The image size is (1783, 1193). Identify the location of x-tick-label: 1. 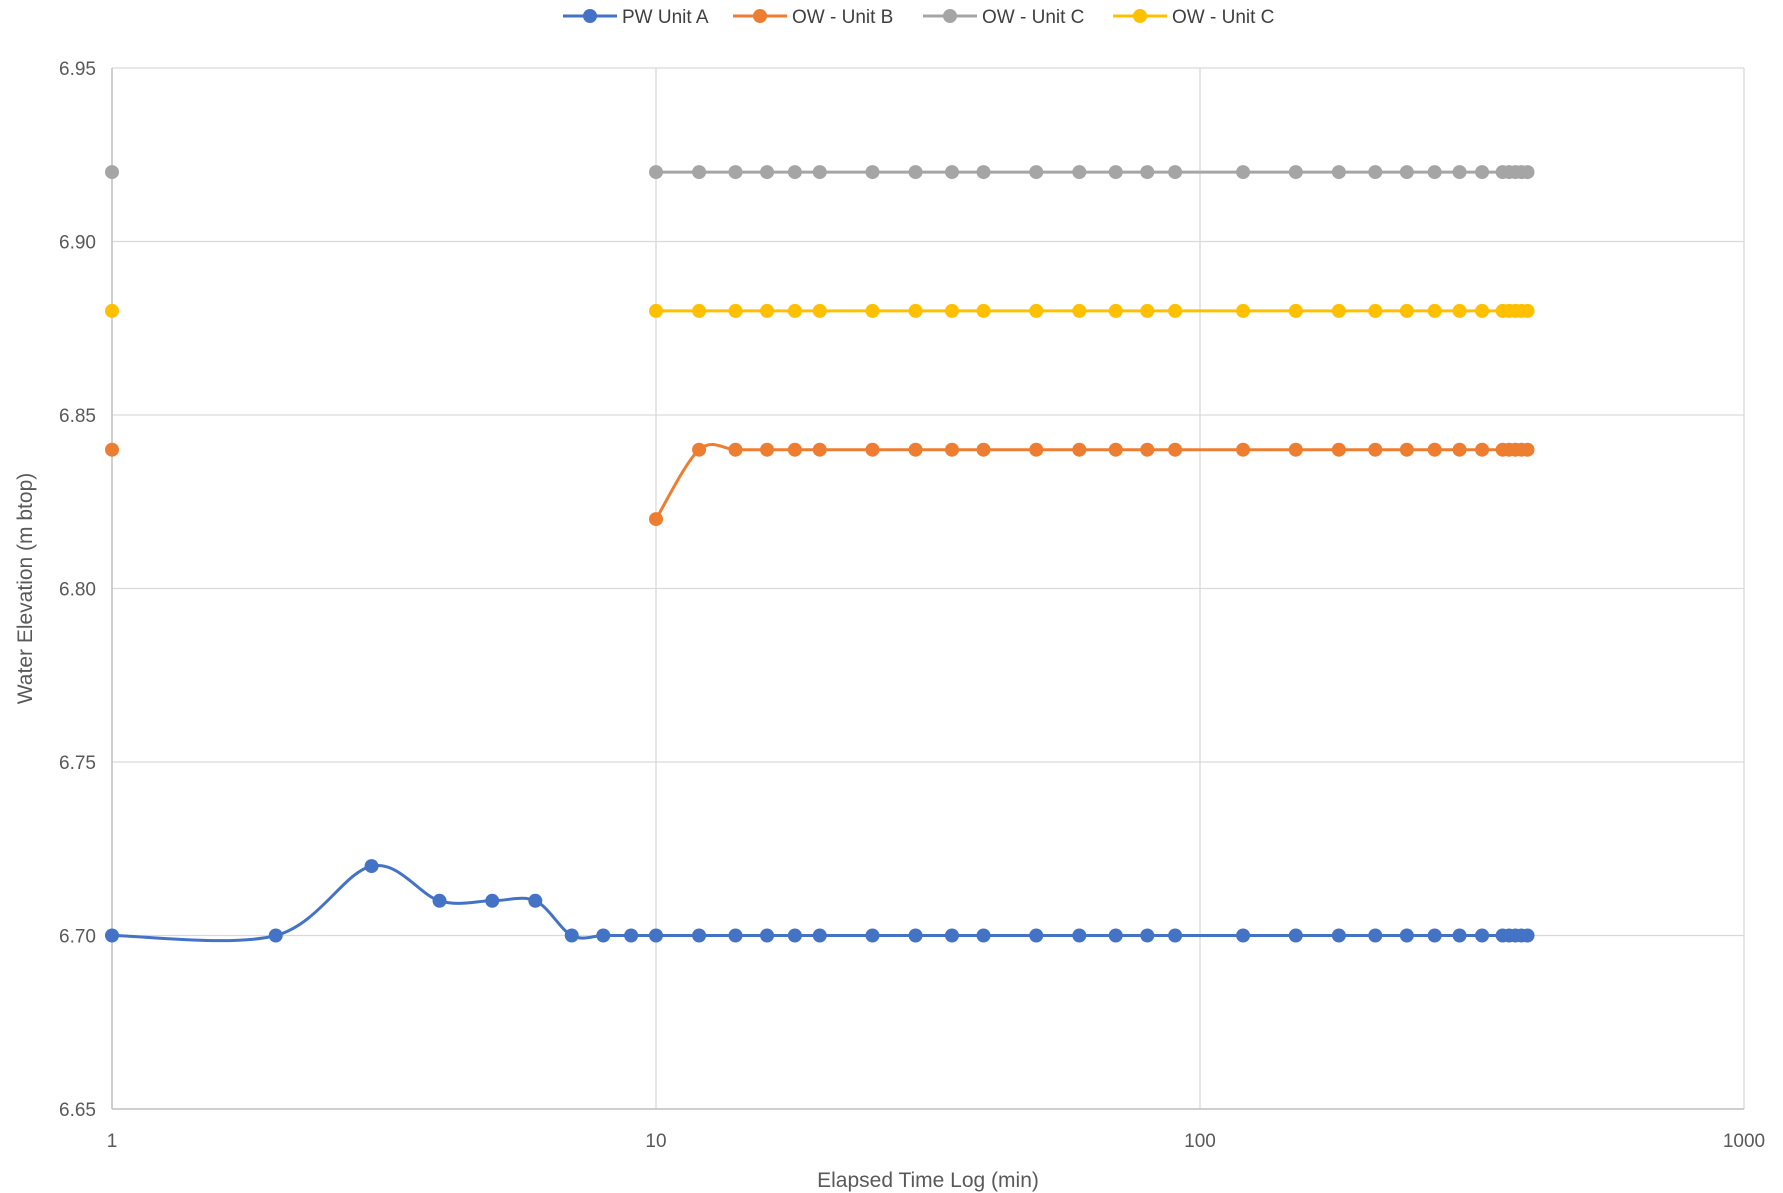
(112, 1141).